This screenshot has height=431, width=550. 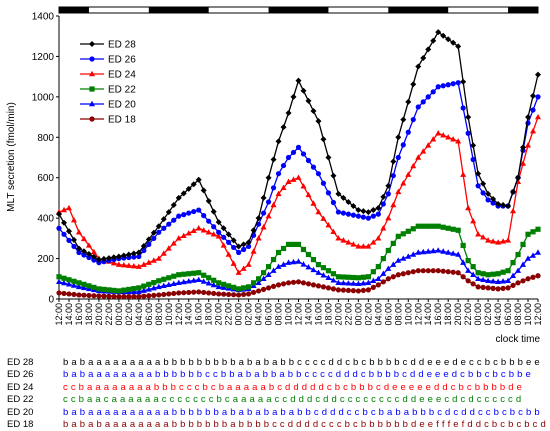 I want to click on x-tick-label-6: 00:00, so click(x=119, y=314).